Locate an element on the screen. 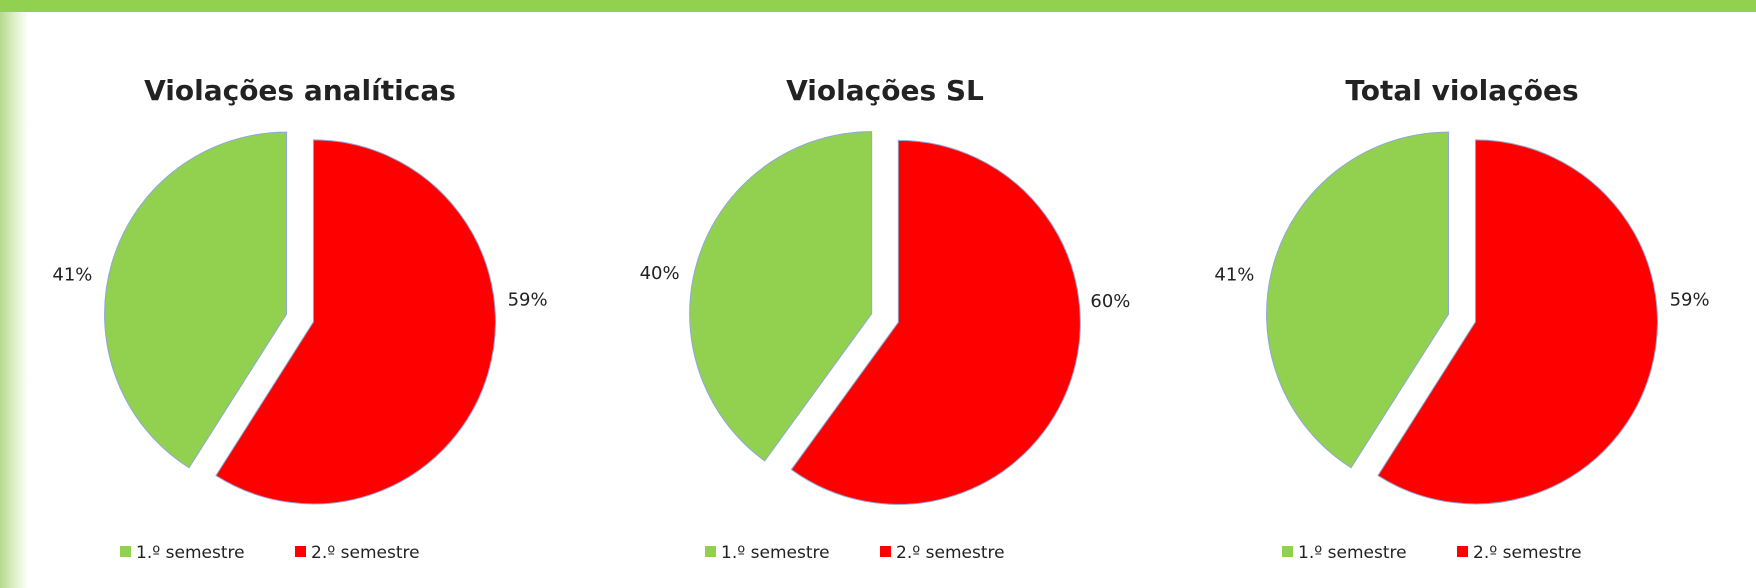 The image size is (1756, 588). top-bar is located at coordinates (878, 6).